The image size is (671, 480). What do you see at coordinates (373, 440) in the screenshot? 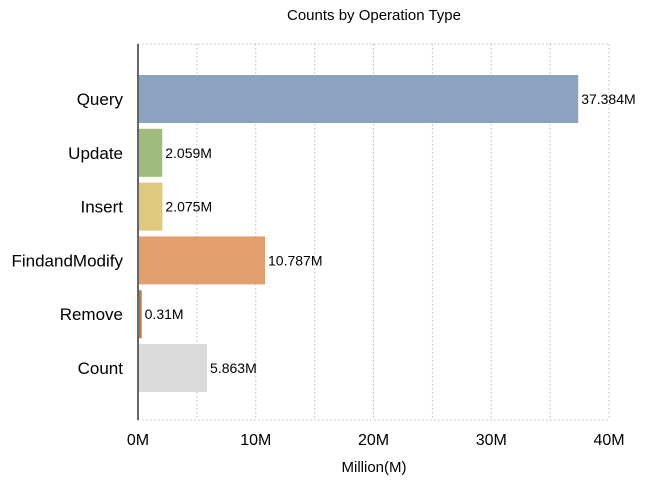
I see `x-tick-label: 20M` at bounding box center [373, 440].